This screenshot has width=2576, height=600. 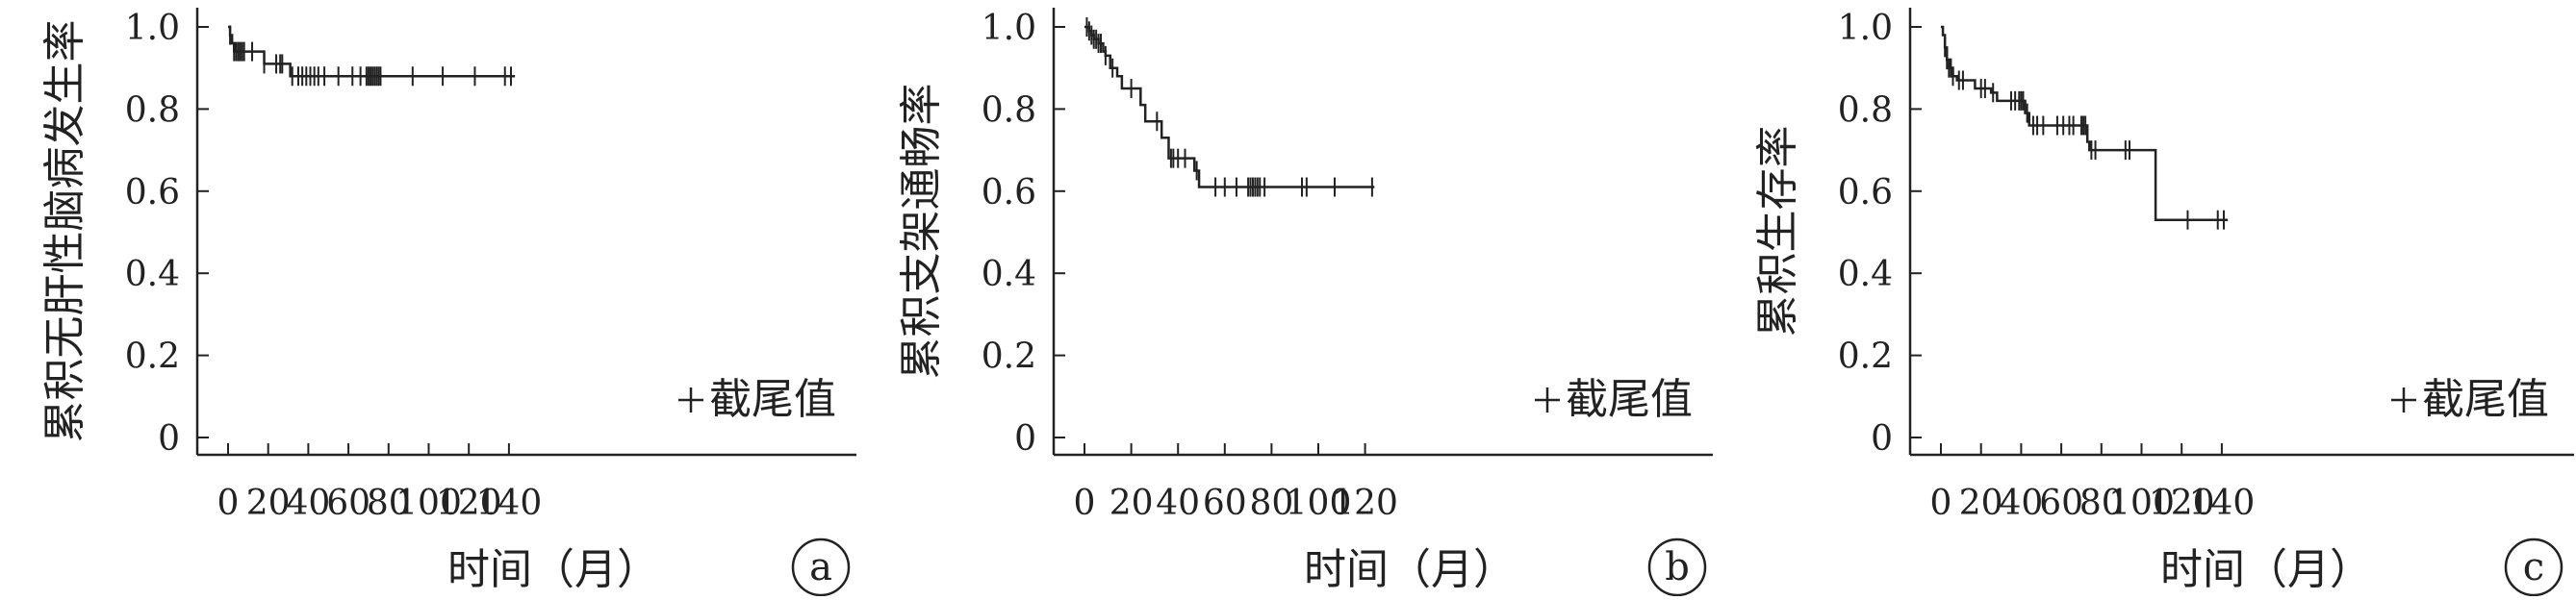 I want to click on panel-label: c, so click(x=2533, y=567).